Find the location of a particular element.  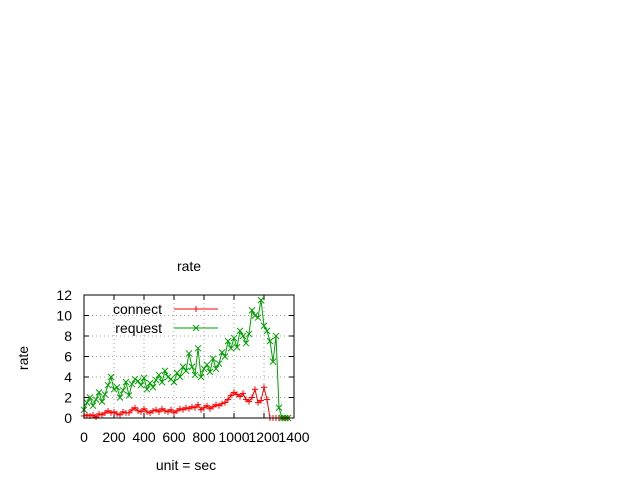

y-tick-label: 0 is located at coordinates (68, 418).